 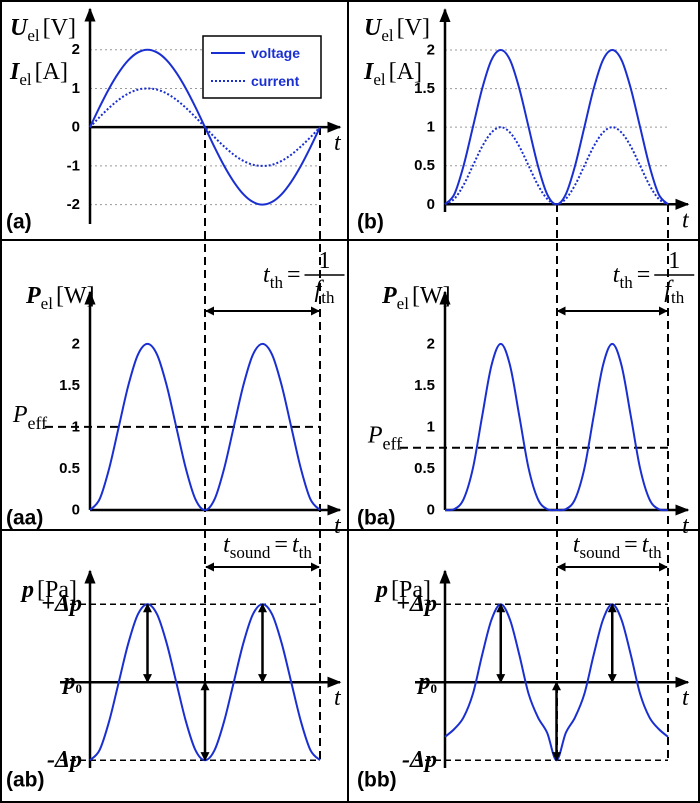 What do you see at coordinates (24, 518) in the screenshot?
I see `panel-label: (aa)` at bounding box center [24, 518].